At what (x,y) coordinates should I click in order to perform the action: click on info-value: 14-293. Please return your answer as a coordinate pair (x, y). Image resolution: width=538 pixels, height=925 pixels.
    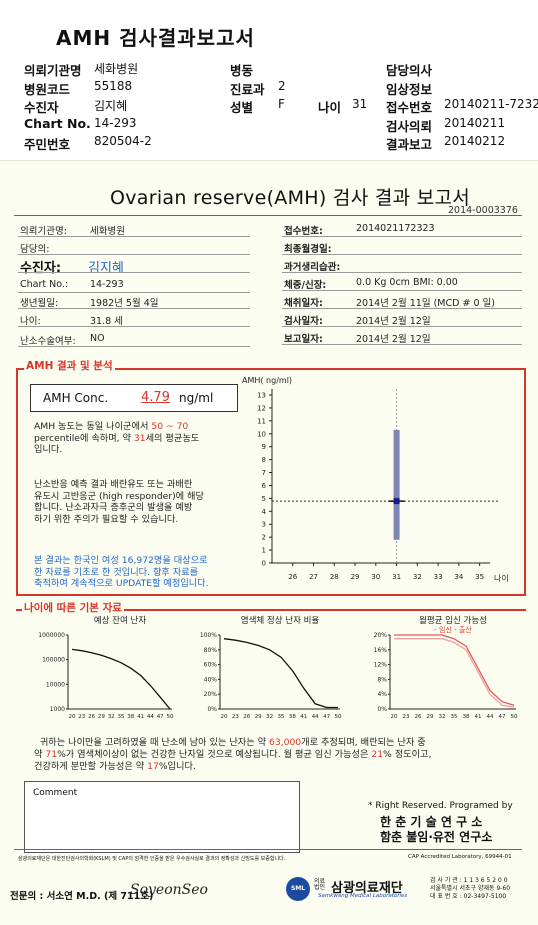
    Looking at the image, I should click on (107, 284).